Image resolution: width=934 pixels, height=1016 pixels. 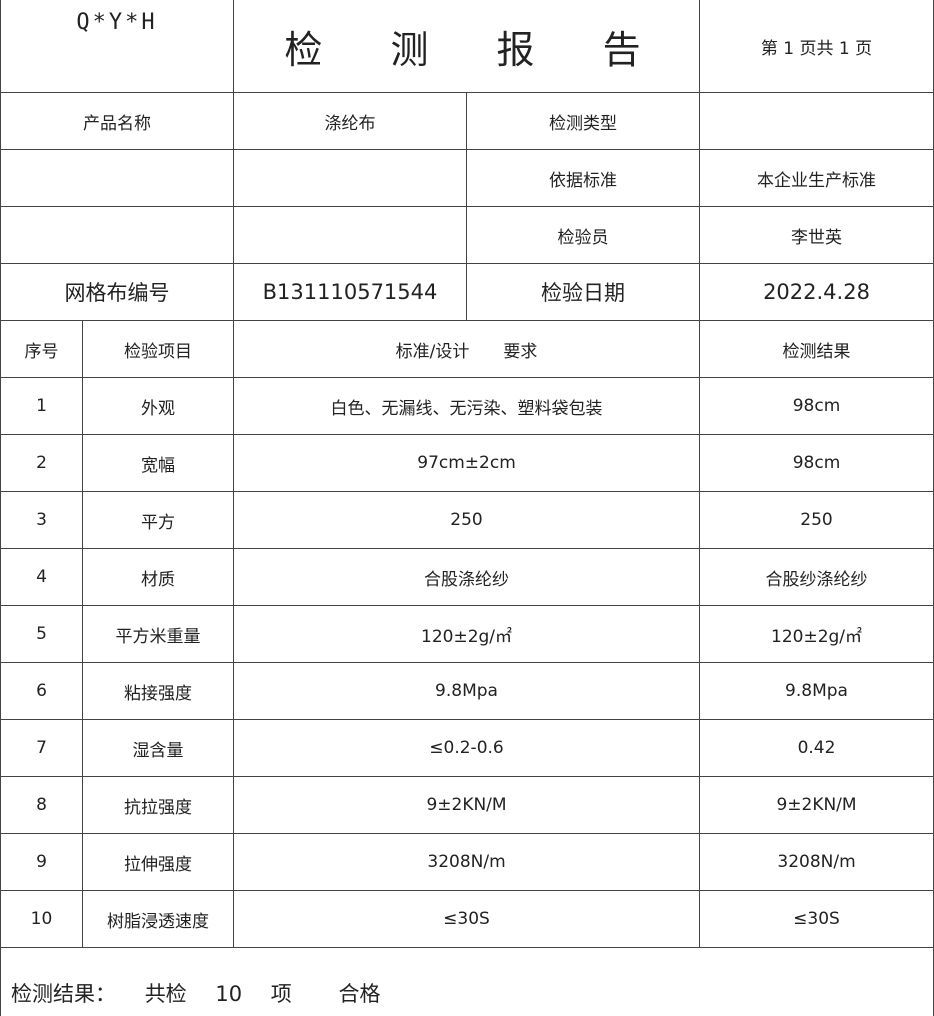 What do you see at coordinates (158, 520) in the screenshot?
I see `cell-item: 平方` at bounding box center [158, 520].